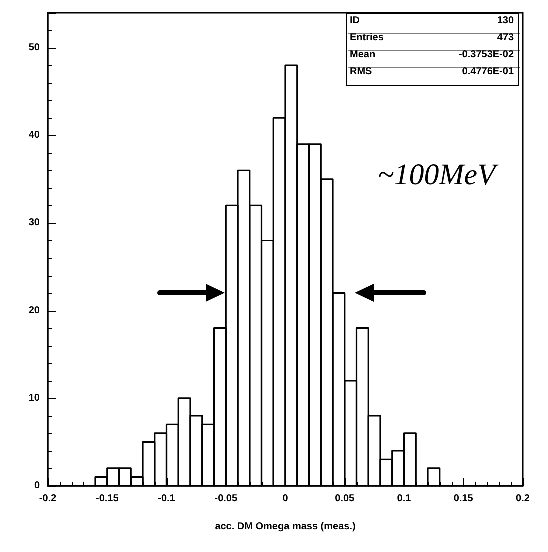 The image size is (548, 552). Describe the element at coordinates (285, 499) in the screenshot. I see `x-tick-label: 0` at that location.